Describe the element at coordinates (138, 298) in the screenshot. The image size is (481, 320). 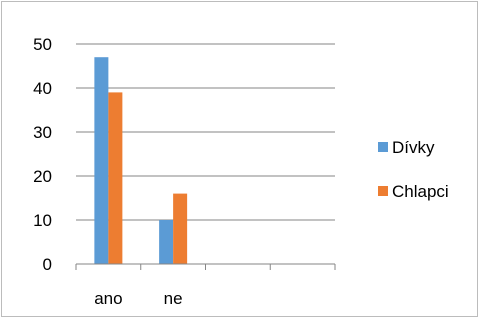
I see `x-tick-labels: ano ne` at that location.